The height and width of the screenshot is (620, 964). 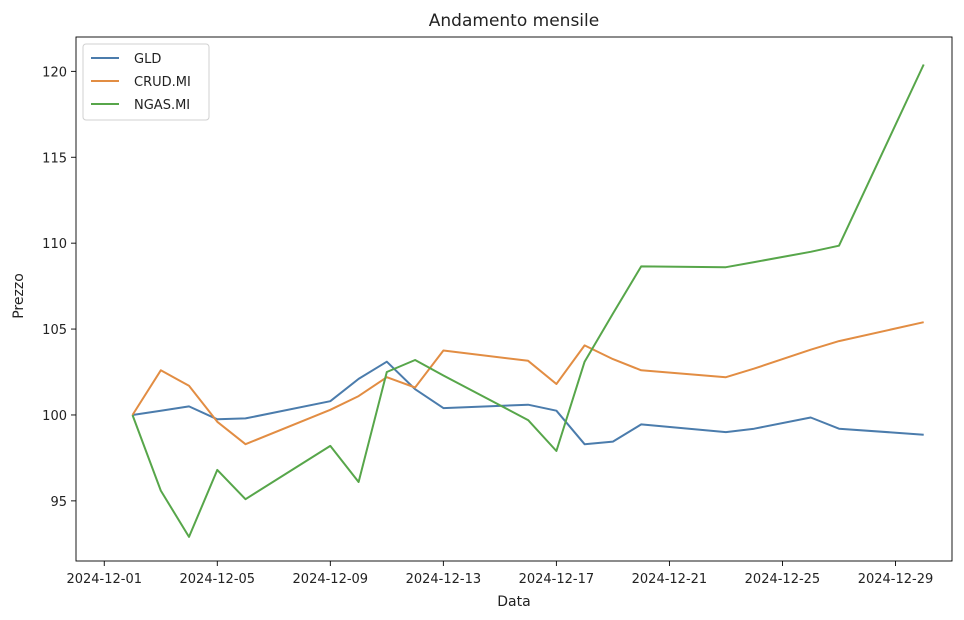 I want to click on y-axis-ticks: 95 100 105 110 115 120, so click(x=59, y=287).